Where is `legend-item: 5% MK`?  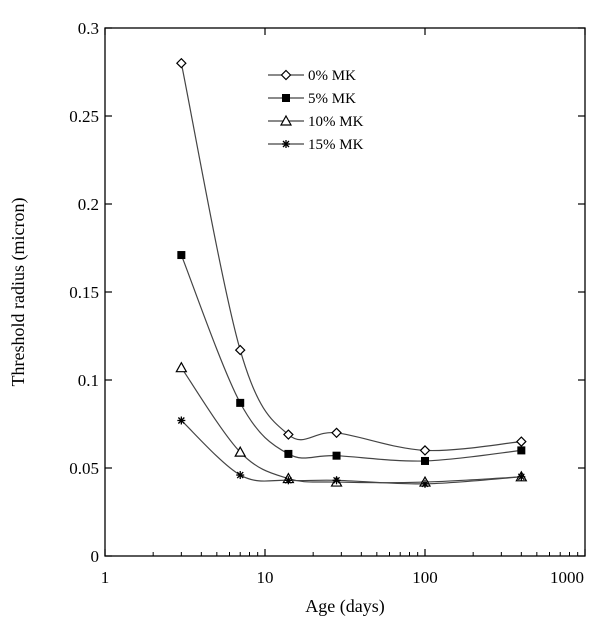 legend-item: 5% MK is located at coordinates (312, 99).